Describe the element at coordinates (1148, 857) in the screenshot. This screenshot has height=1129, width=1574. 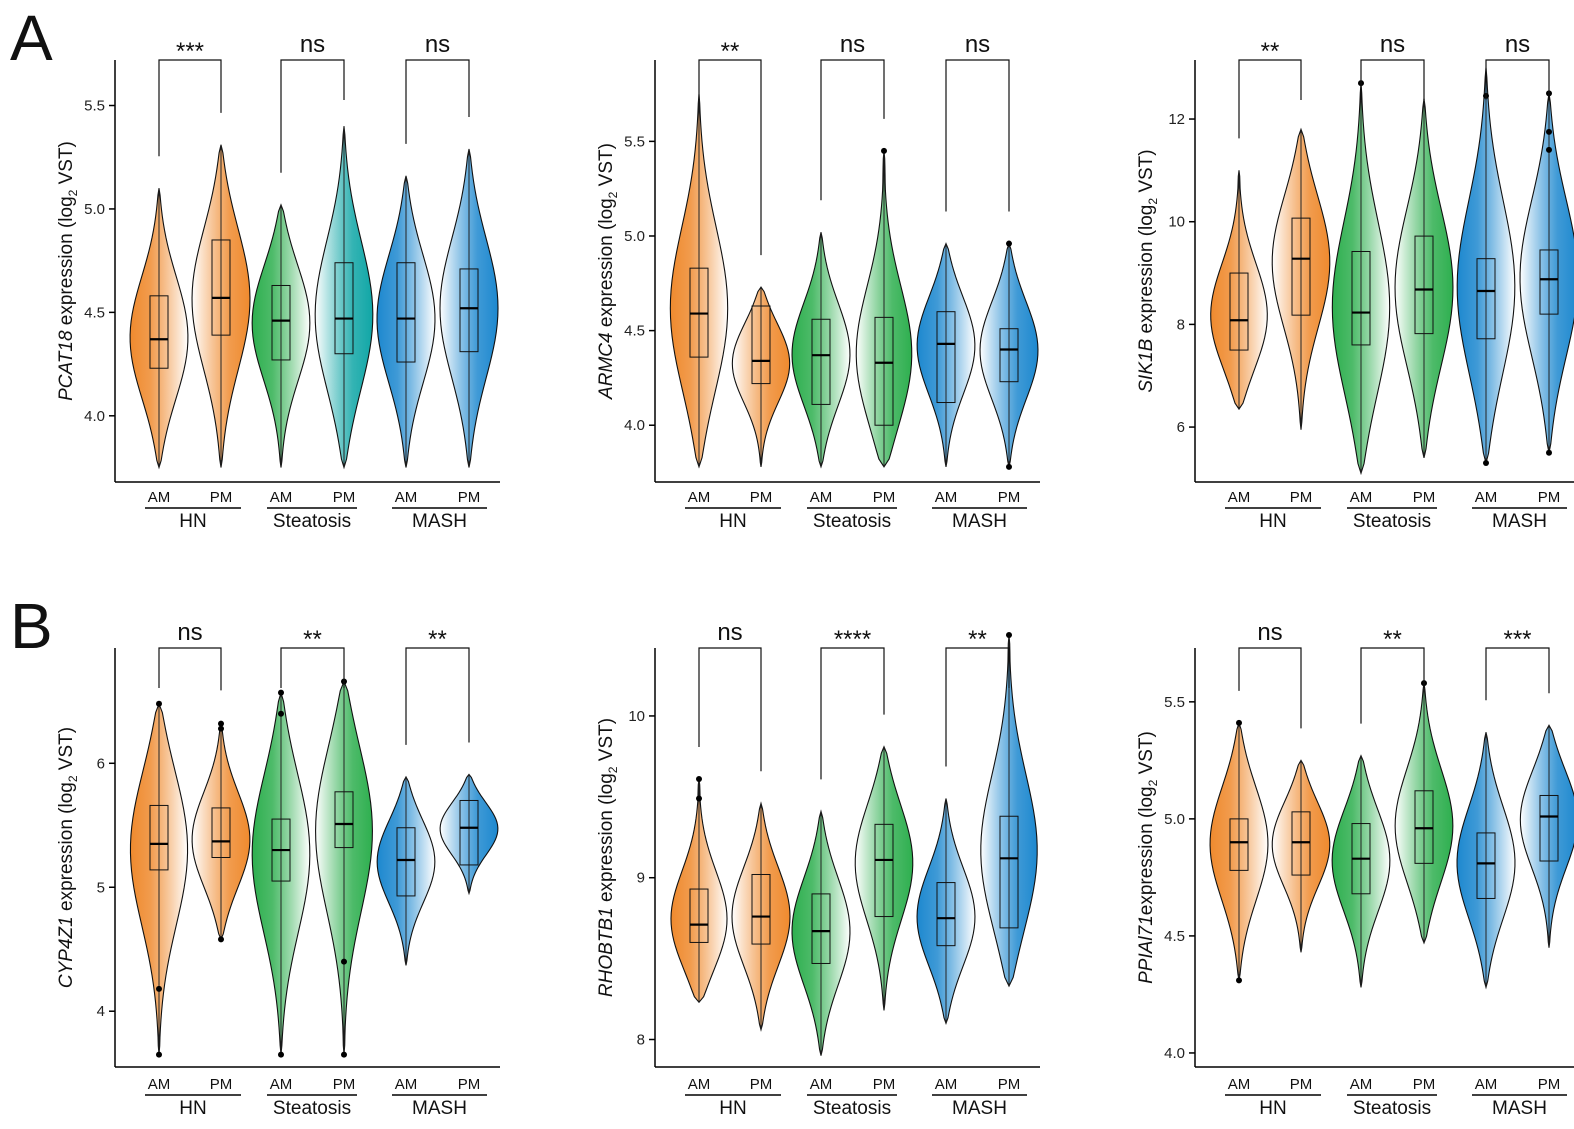
I see `y-axis-label: PPIAl71expression (log2 VST)` at that location.